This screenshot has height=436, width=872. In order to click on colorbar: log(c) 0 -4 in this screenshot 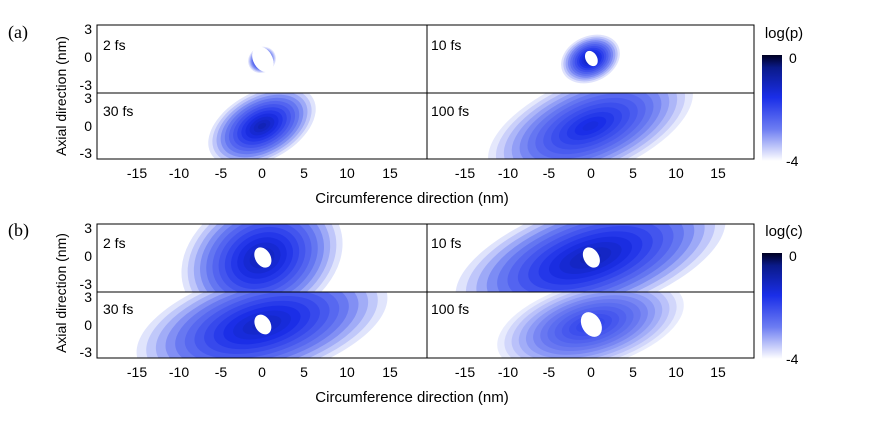, I will do `click(782, 295)`.